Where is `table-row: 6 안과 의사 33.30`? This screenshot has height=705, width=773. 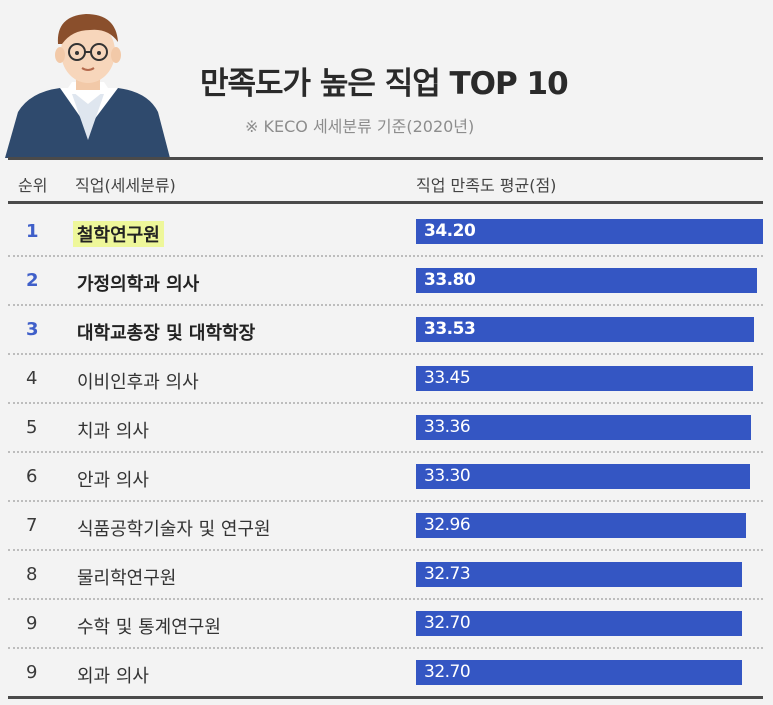 table-row: 6 안과 의사 33.30 is located at coordinates (385, 477).